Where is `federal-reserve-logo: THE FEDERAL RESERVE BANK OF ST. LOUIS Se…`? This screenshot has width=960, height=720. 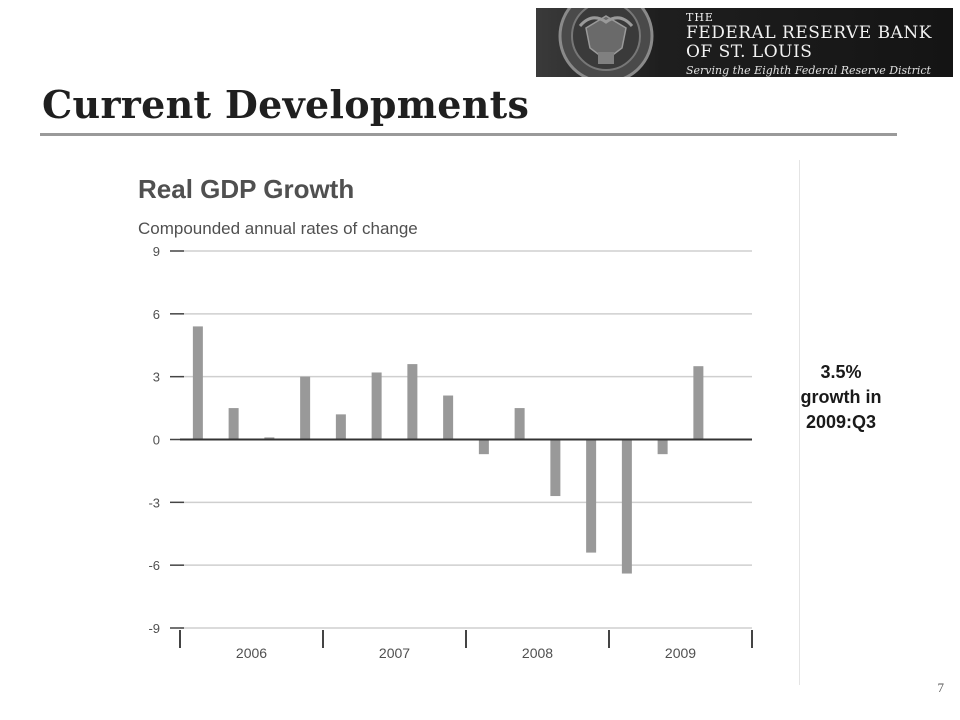 federal-reserve-logo: THE FEDERAL RESERVE BANK OF ST. LOUIS Se… is located at coordinates (744, 42).